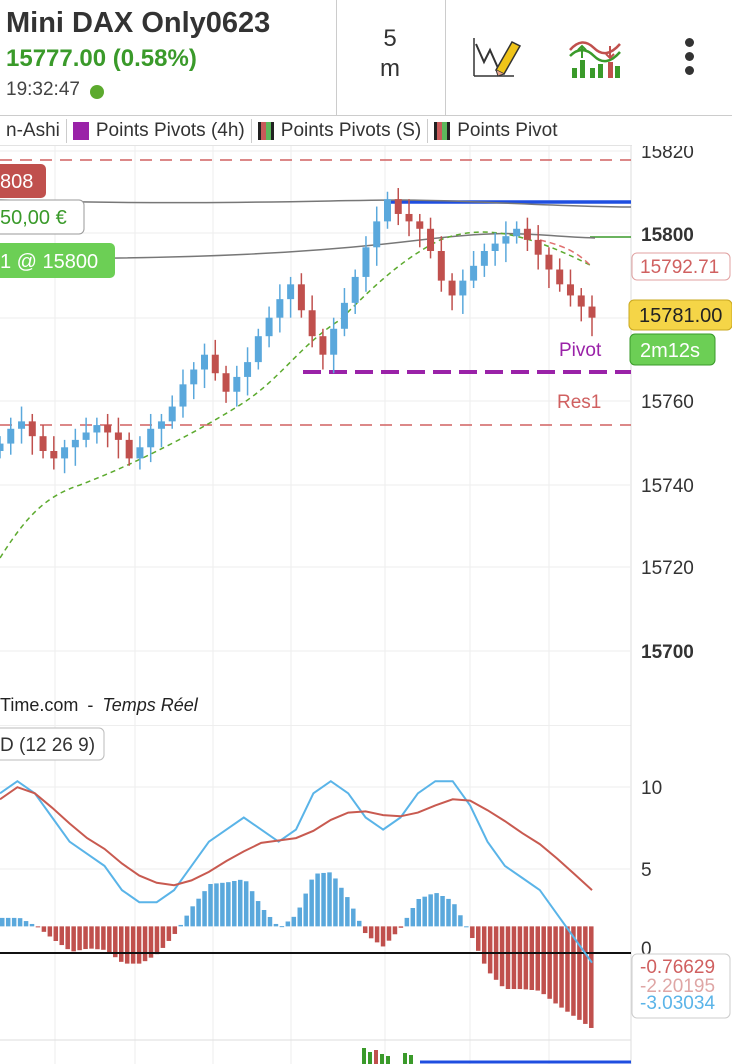  What do you see at coordinates (579, 402) in the screenshot?
I see `res1-label: Res1` at bounding box center [579, 402].